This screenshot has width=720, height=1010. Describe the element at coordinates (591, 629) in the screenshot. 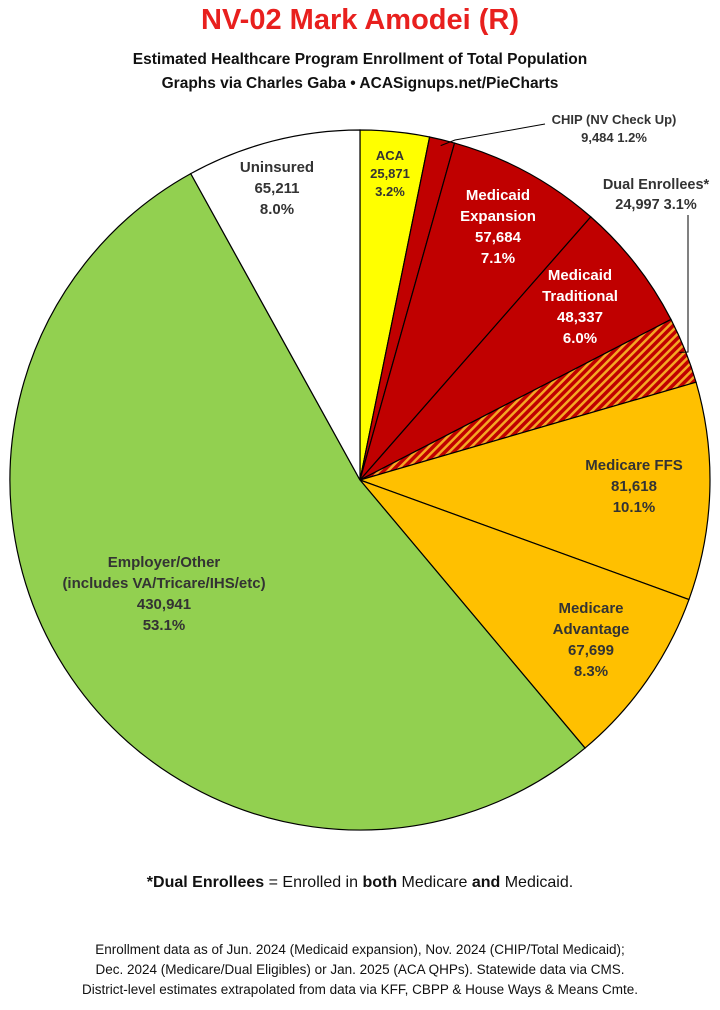

I see `slice-label-medicare-advantage-line-2: Advantage` at that location.